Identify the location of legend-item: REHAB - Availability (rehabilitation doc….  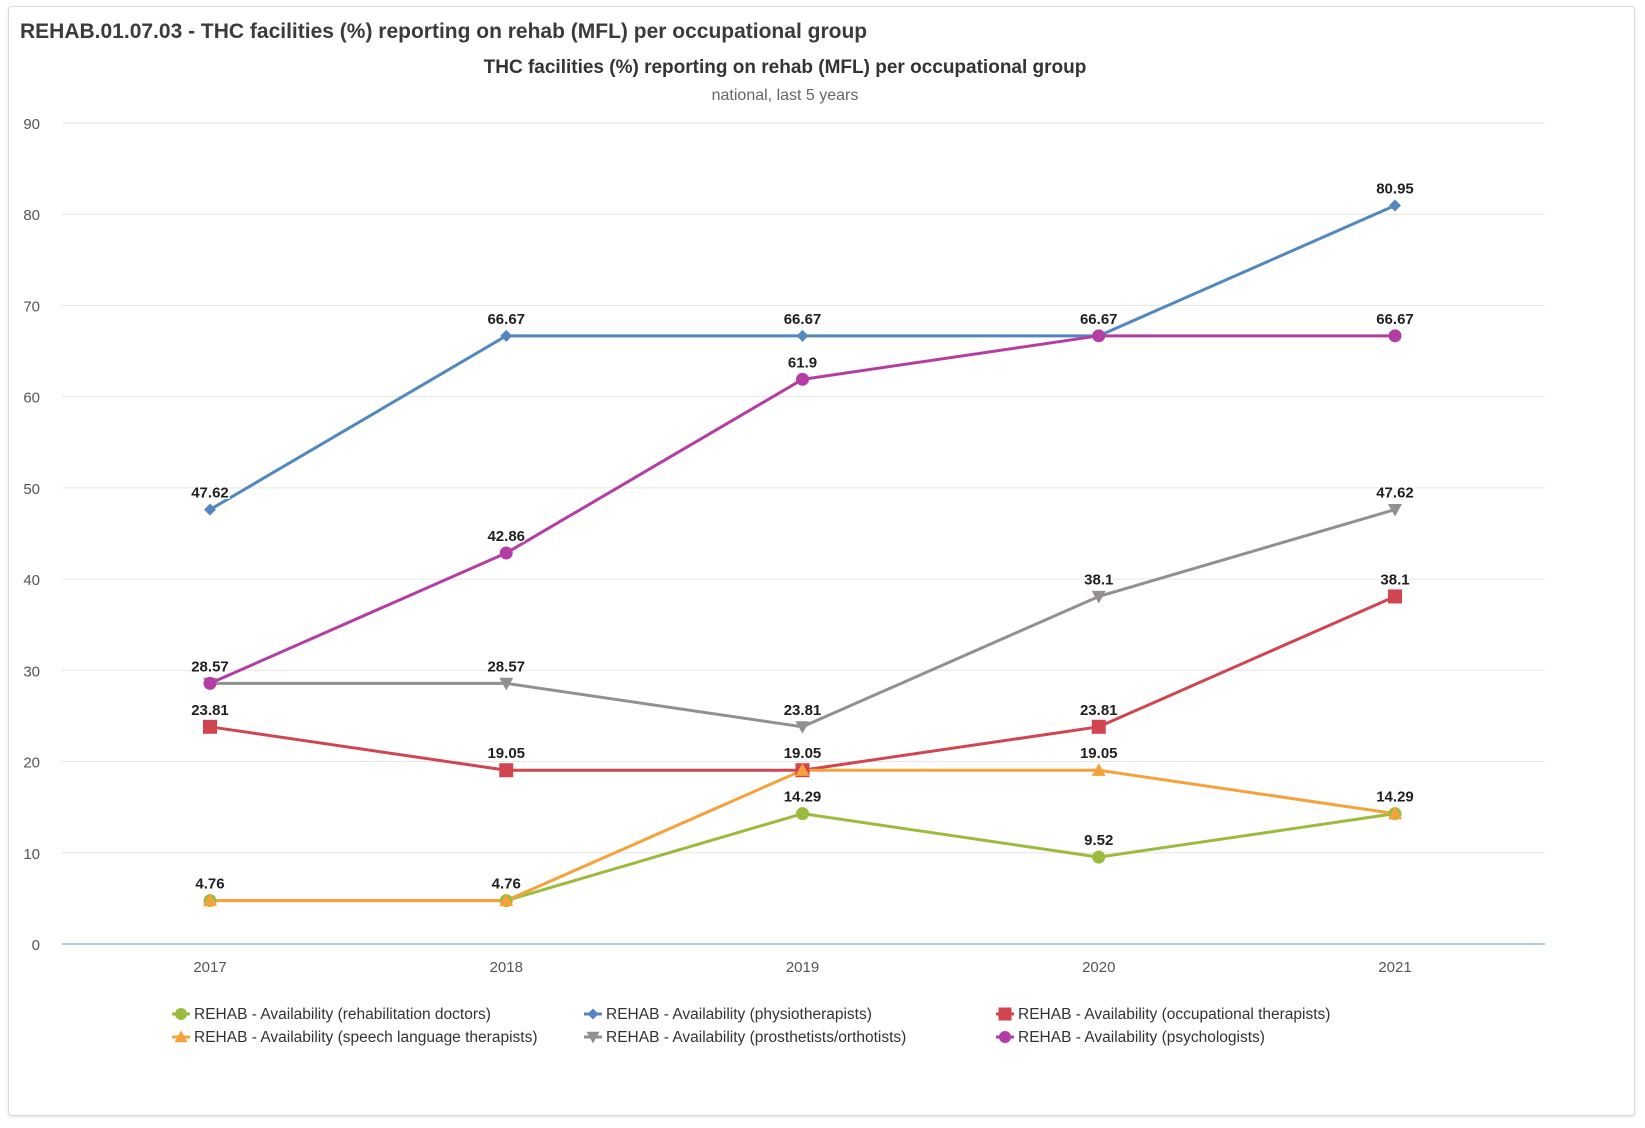
(331, 1014).